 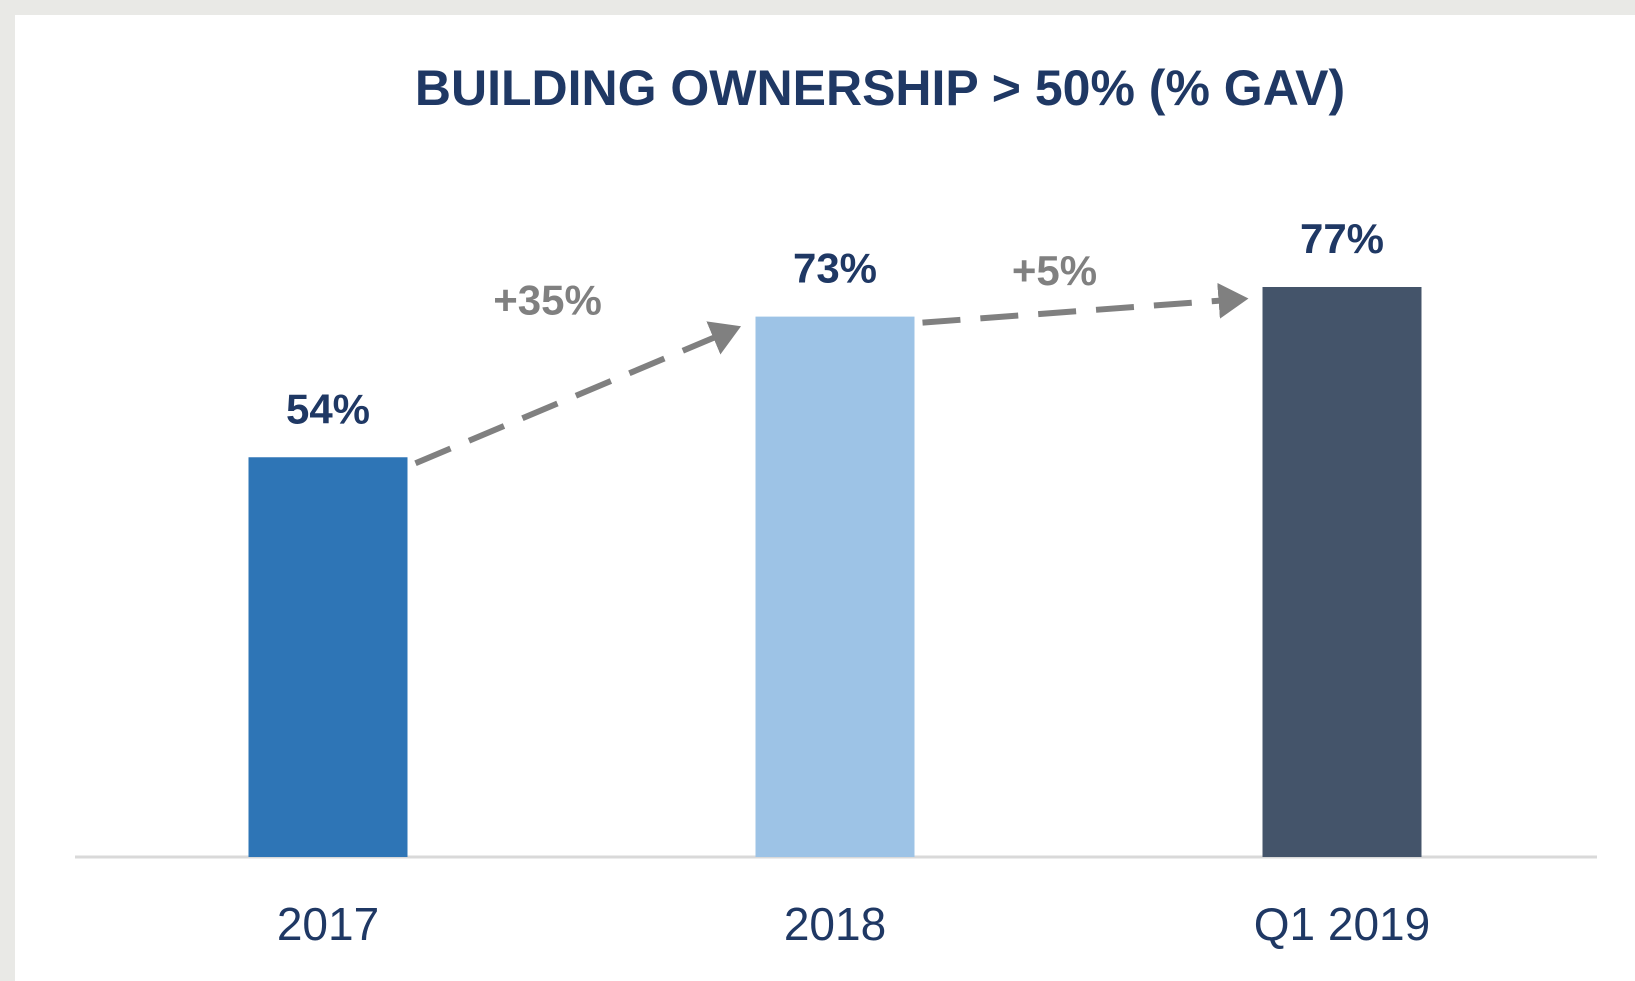 I want to click on x-tick-label: Q1 2019, so click(x=1342, y=924).